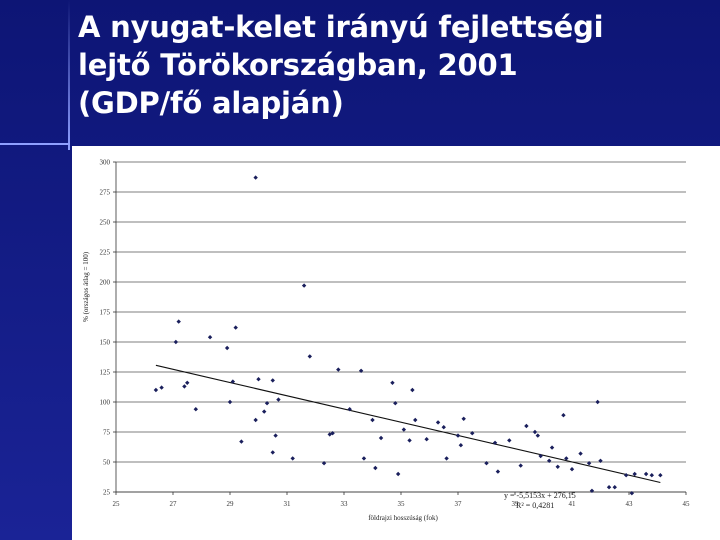 Image resolution: width=720 pixels, height=540 pixels. Describe the element at coordinates (107, 493) in the screenshot. I see `y-tick-label: 25` at that location.